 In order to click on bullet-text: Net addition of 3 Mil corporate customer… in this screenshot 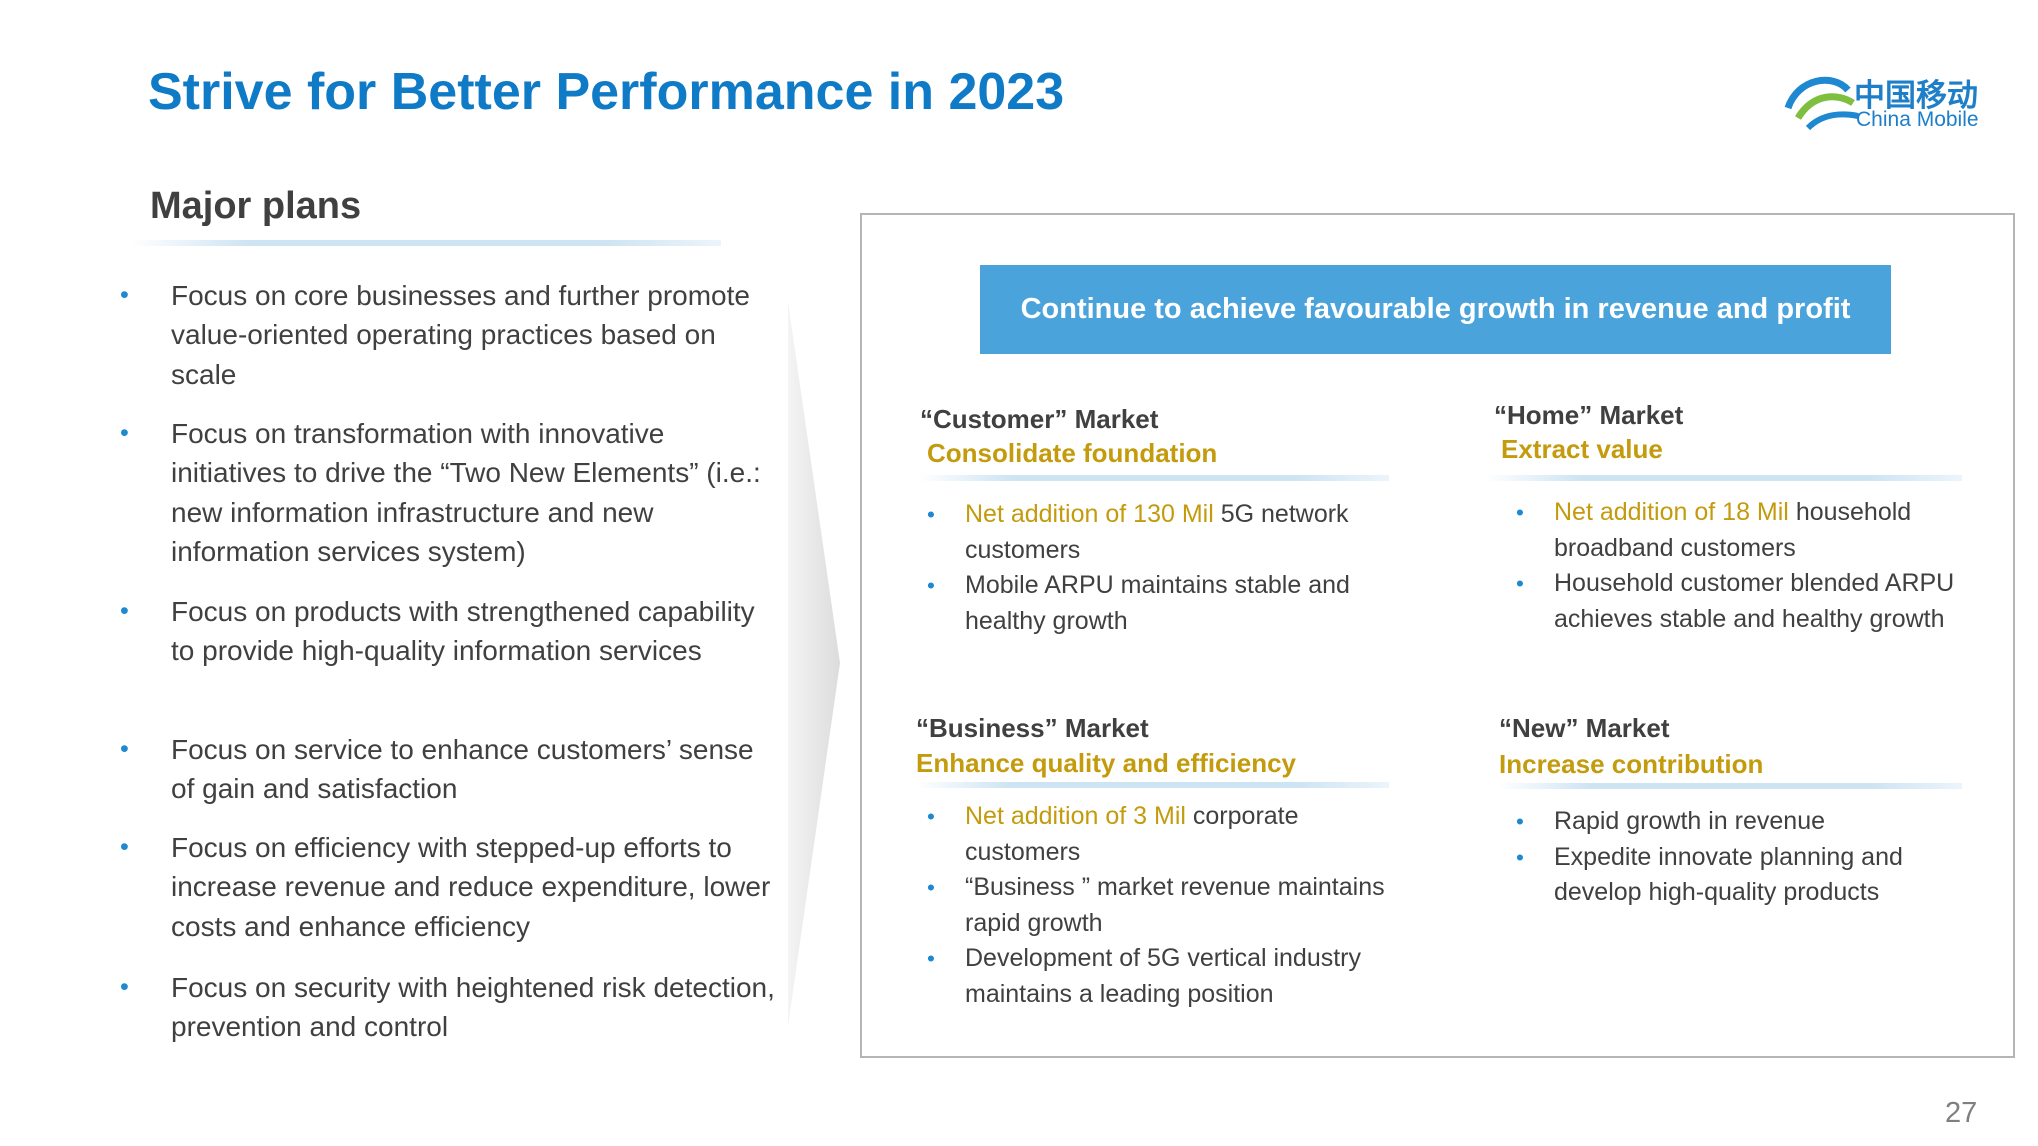, I will do `click(1186, 834)`.